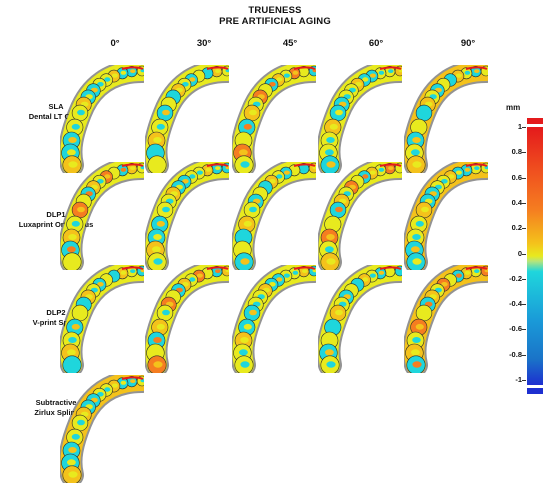 The height and width of the screenshot is (485, 550). What do you see at coordinates (516, 177) in the screenshot?
I see `scale-tick-label: 0.6` at bounding box center [516, 177].